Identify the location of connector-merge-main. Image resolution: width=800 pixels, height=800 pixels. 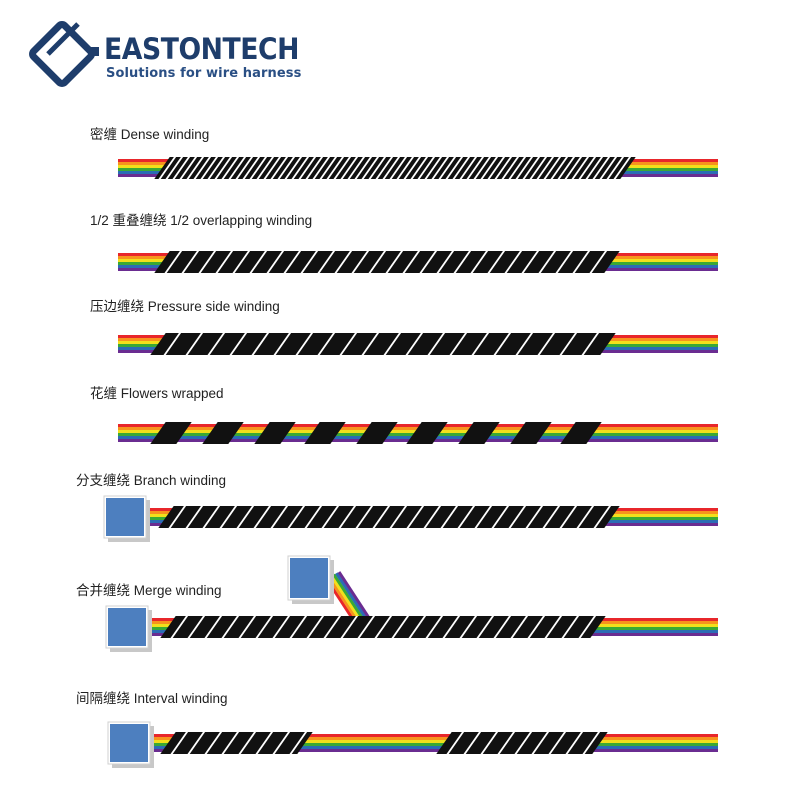
(128, 628).